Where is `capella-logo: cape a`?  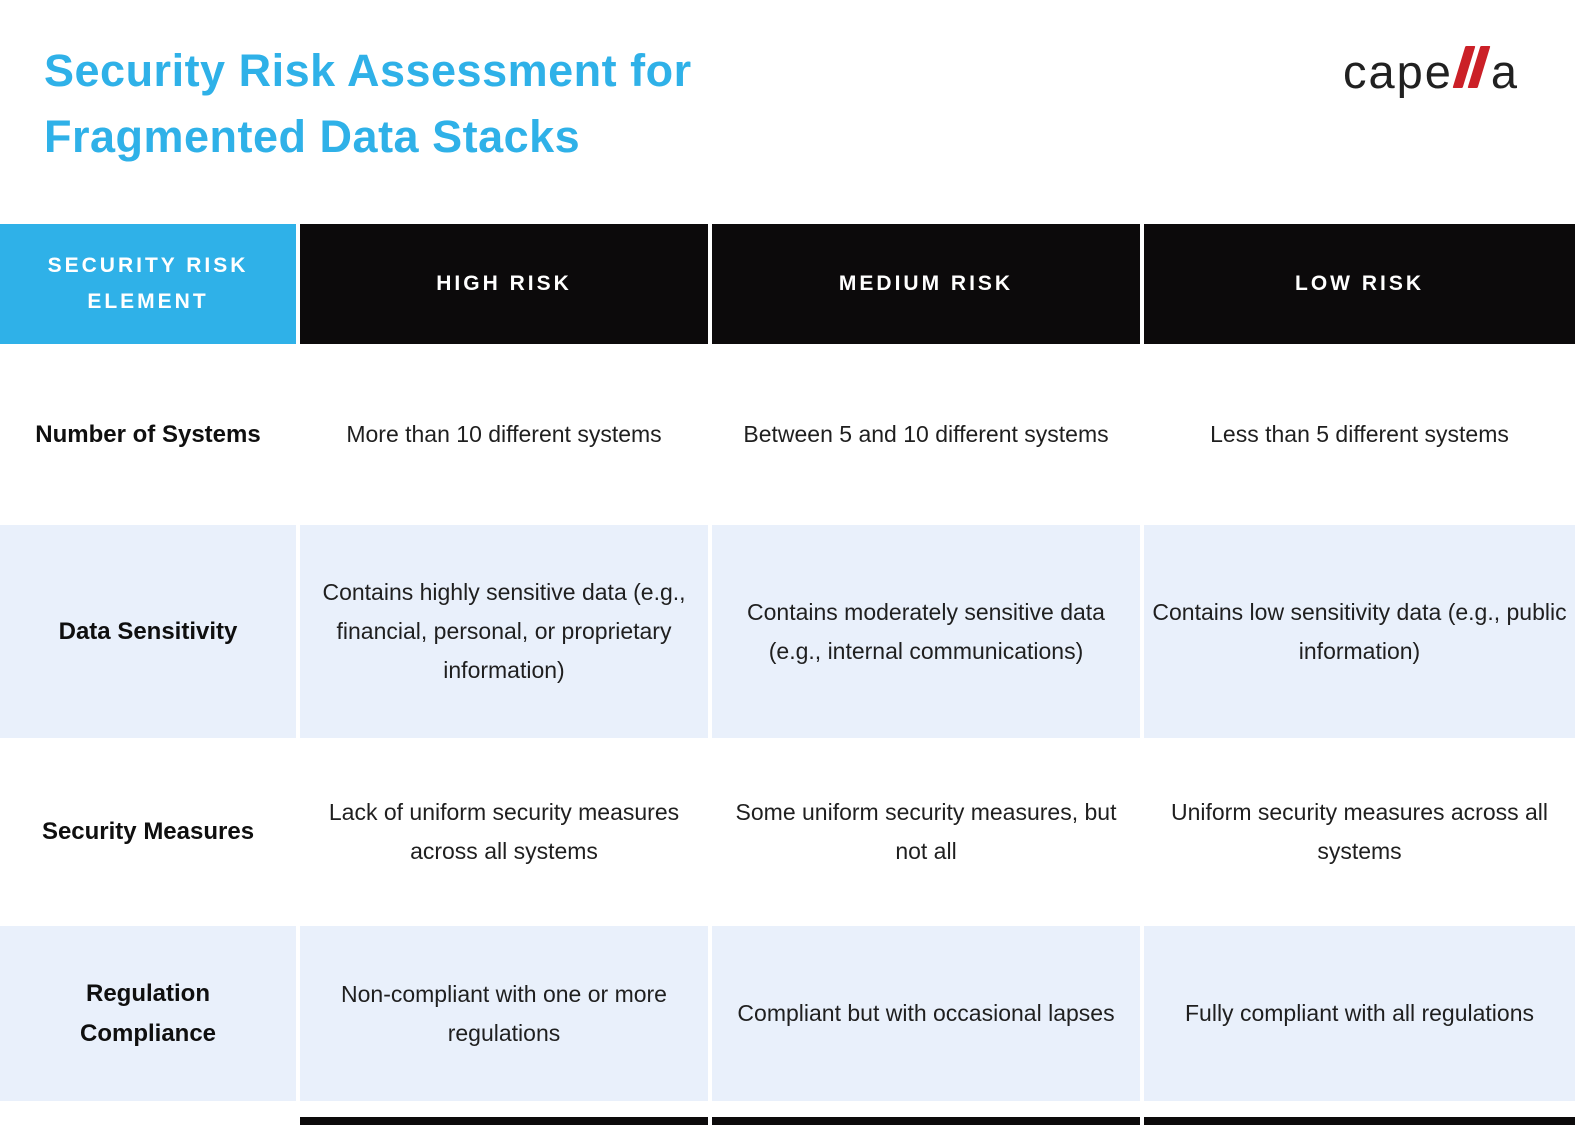 capella-logo: cape a is located at coordinates (1431, 71).